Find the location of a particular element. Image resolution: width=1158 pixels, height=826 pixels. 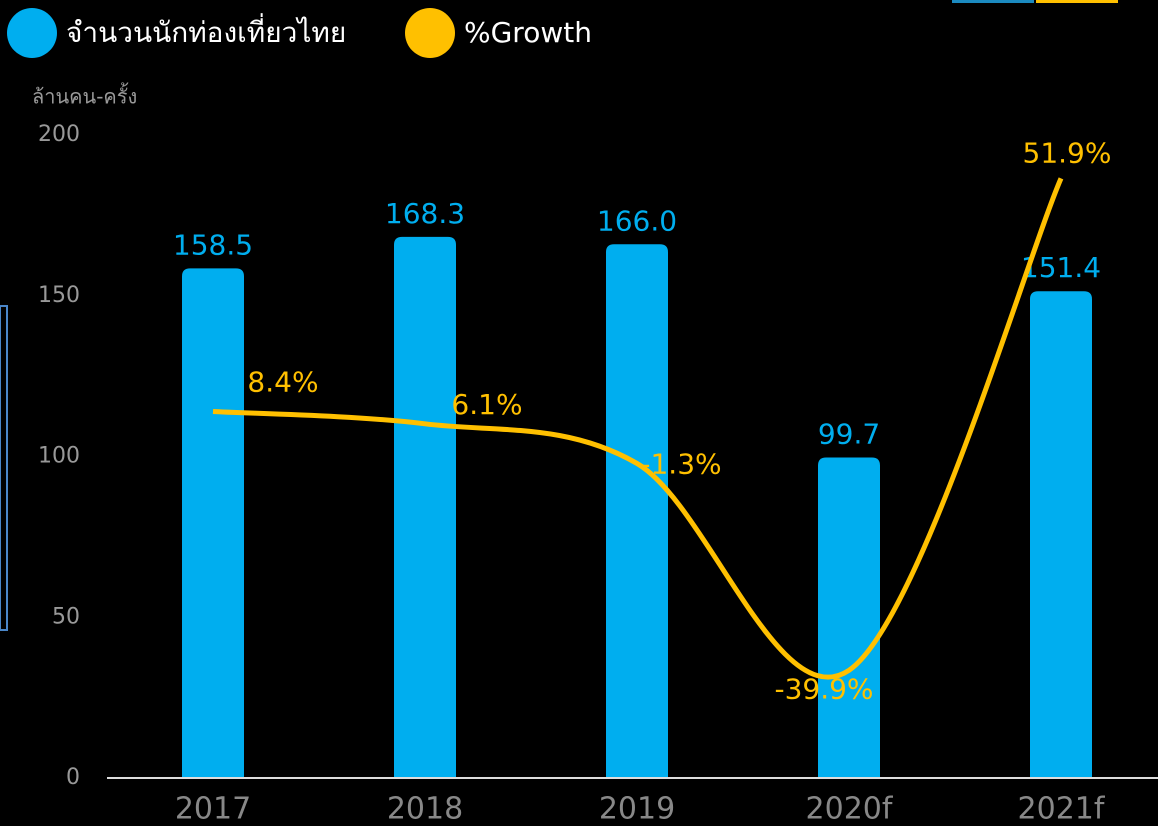

growth-value-label: 8.4% is located at coordinates (282, 381).